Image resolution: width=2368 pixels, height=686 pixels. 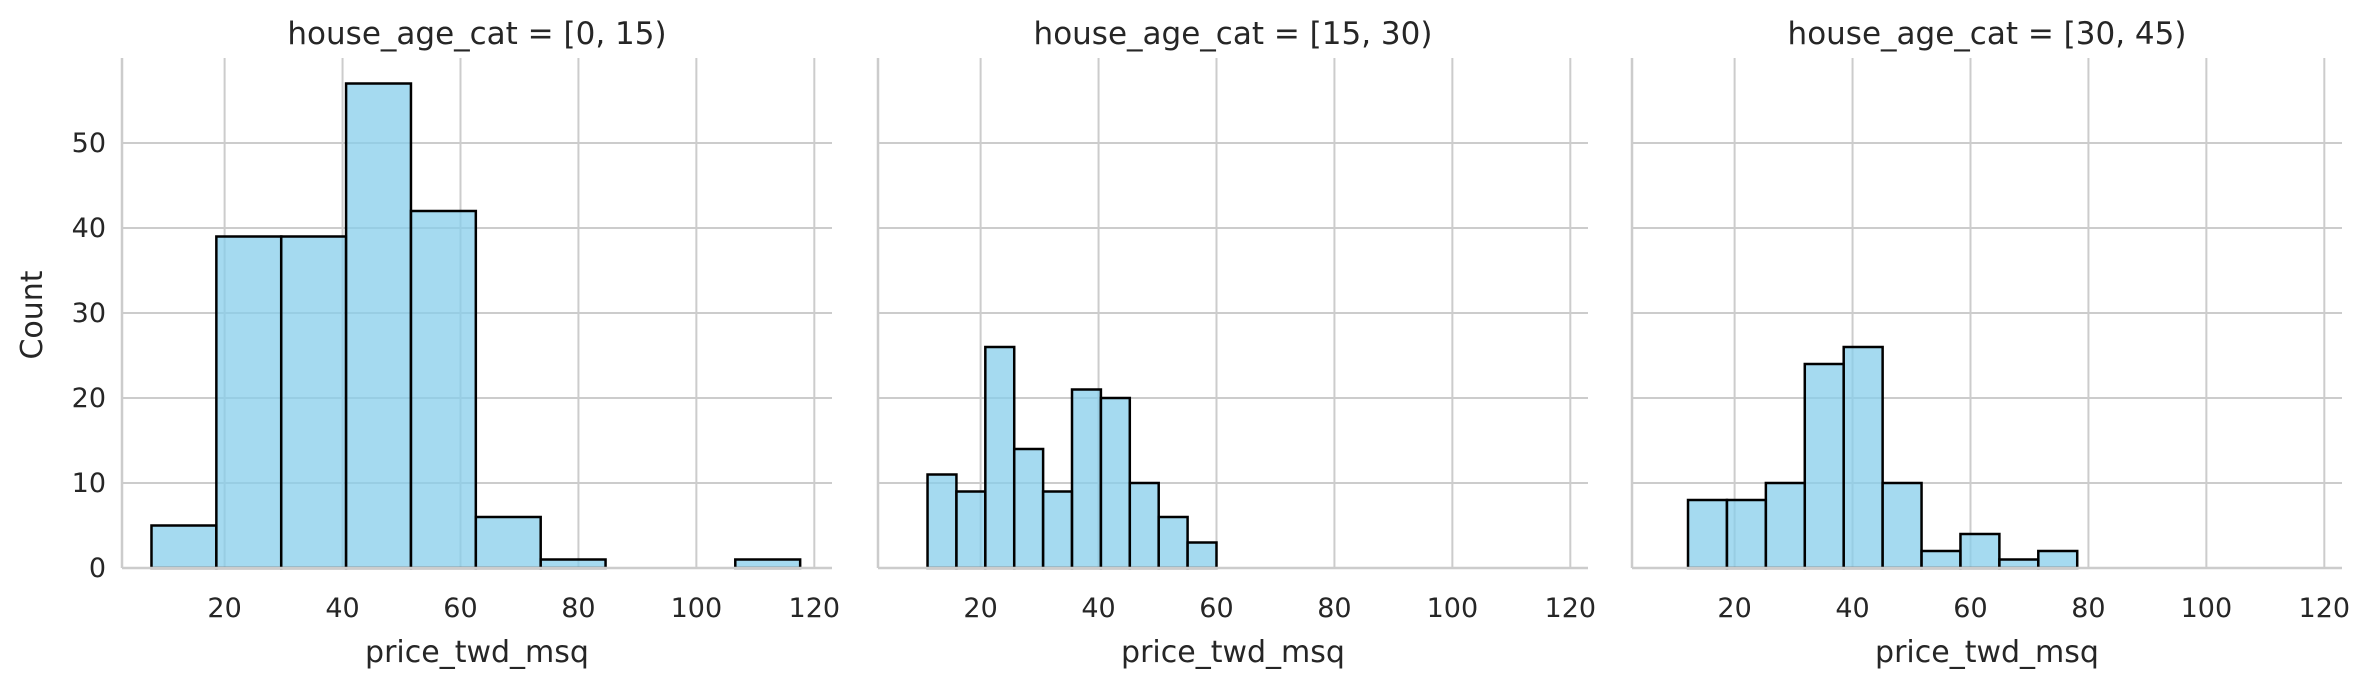 What do you see at coordinates (89, 143) in the screenshot?
I see `y-tick-label: 50` at bounding box center [89, 143].